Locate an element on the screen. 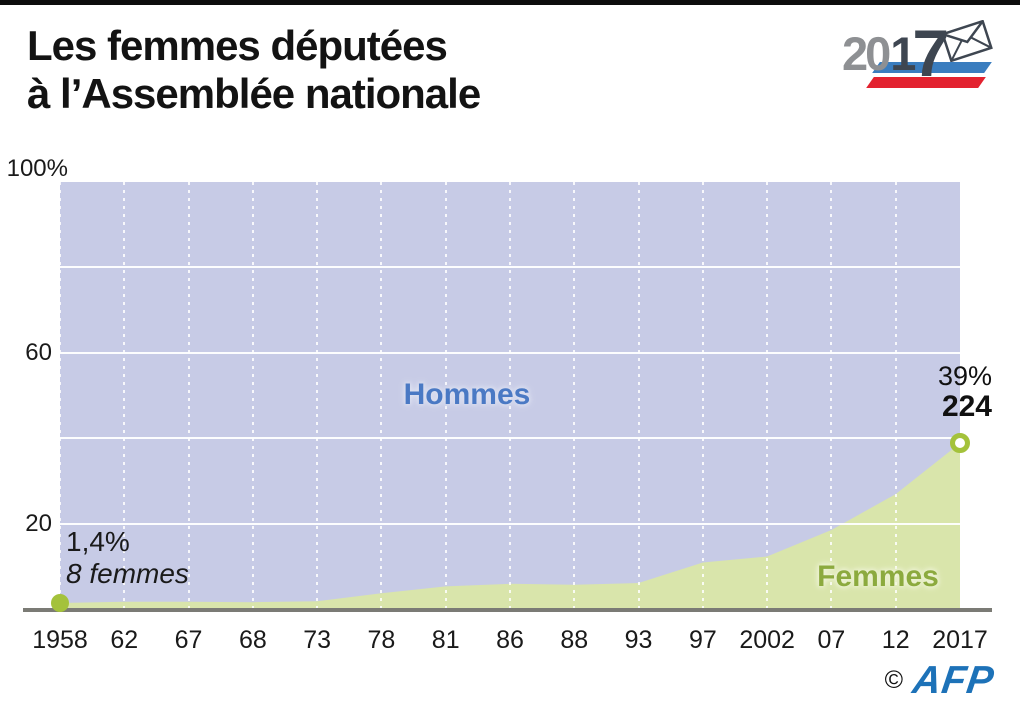  start-annotation-percent: 1,4% is located at coordinates (98, 541).